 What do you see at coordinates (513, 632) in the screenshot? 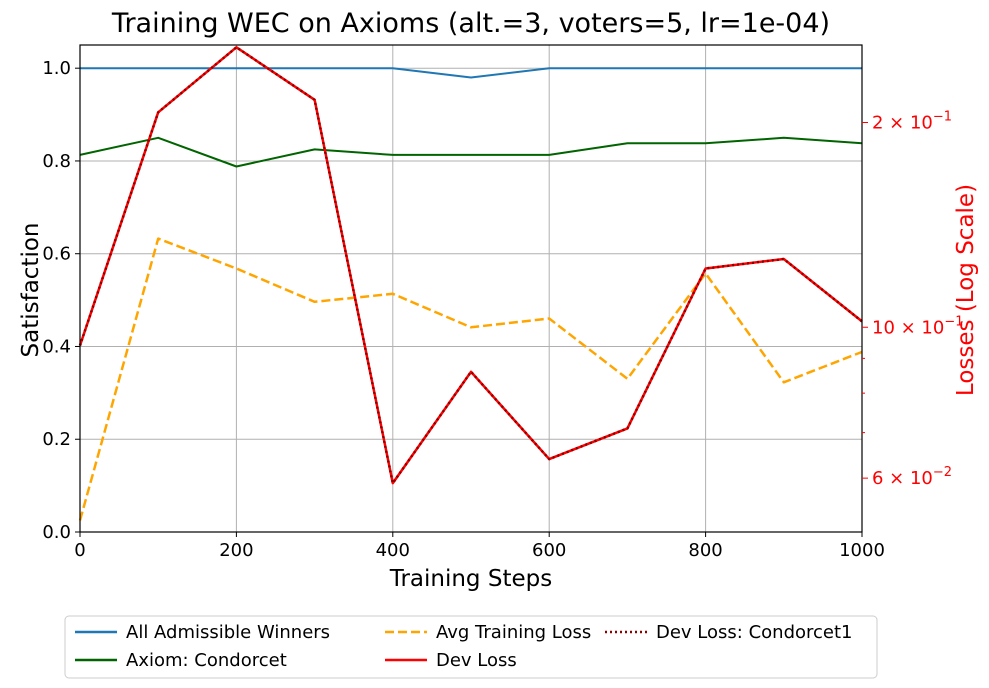
I see `legend-label: Avg Training Loss` at bounding box center [513, 632].